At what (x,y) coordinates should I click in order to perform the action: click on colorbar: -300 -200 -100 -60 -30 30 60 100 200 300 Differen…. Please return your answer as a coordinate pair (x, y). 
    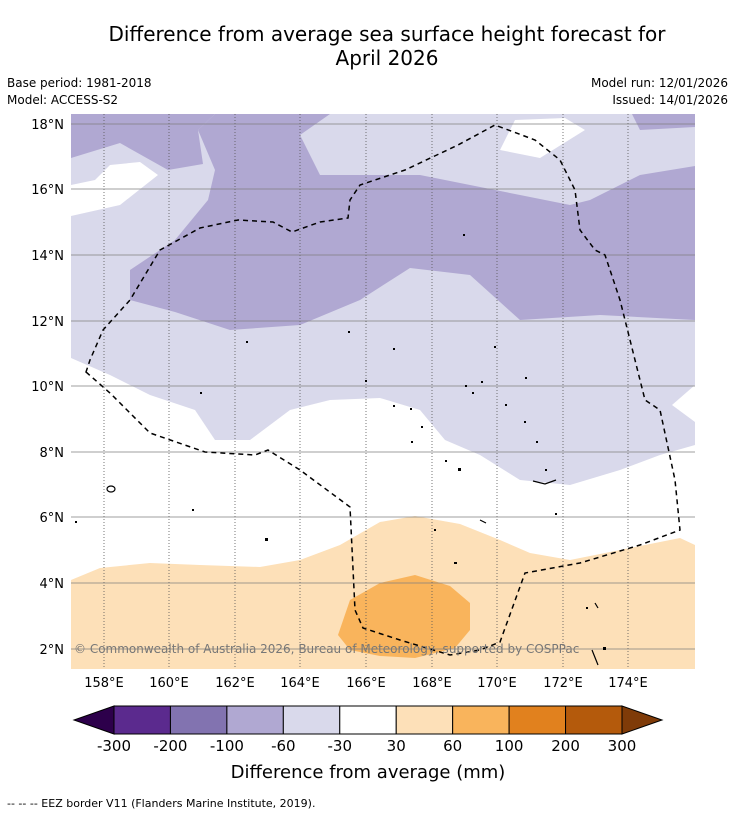
    Looking at the image, I should click on (368, 744).